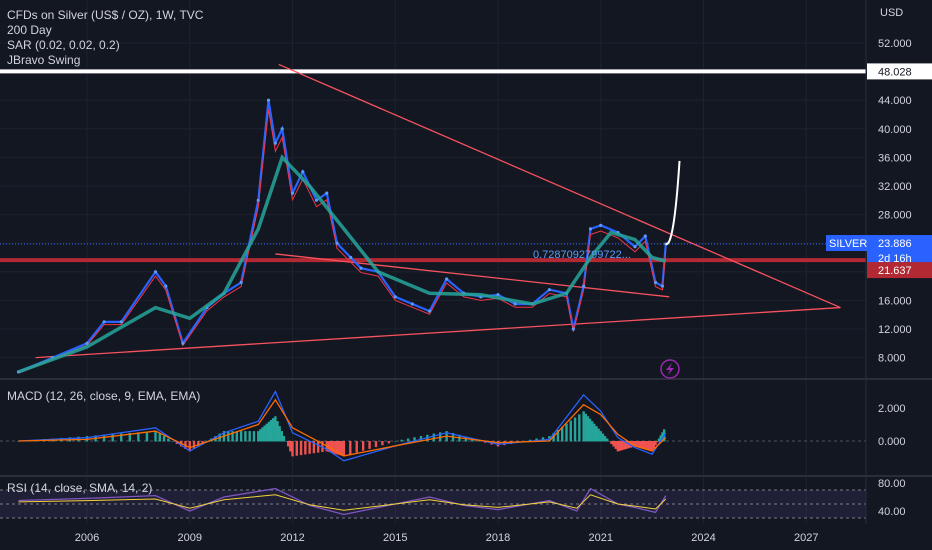 This screenshot has height=550, width=932. I want to click on indicator-sar: SAR (0.02, 0.02, 0.2), so click(63, 45).